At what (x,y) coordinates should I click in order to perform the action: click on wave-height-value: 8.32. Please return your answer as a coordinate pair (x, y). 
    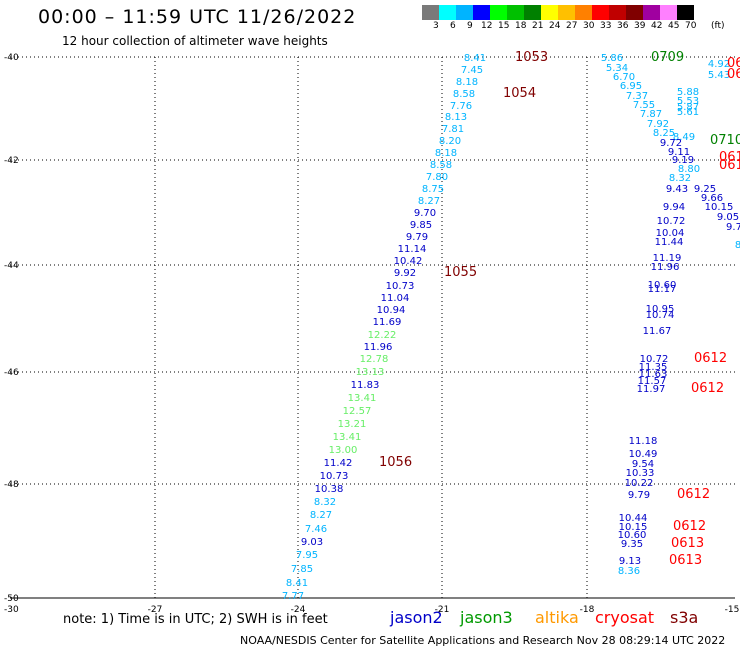
    Looking at the image, I should click on (680, 178).